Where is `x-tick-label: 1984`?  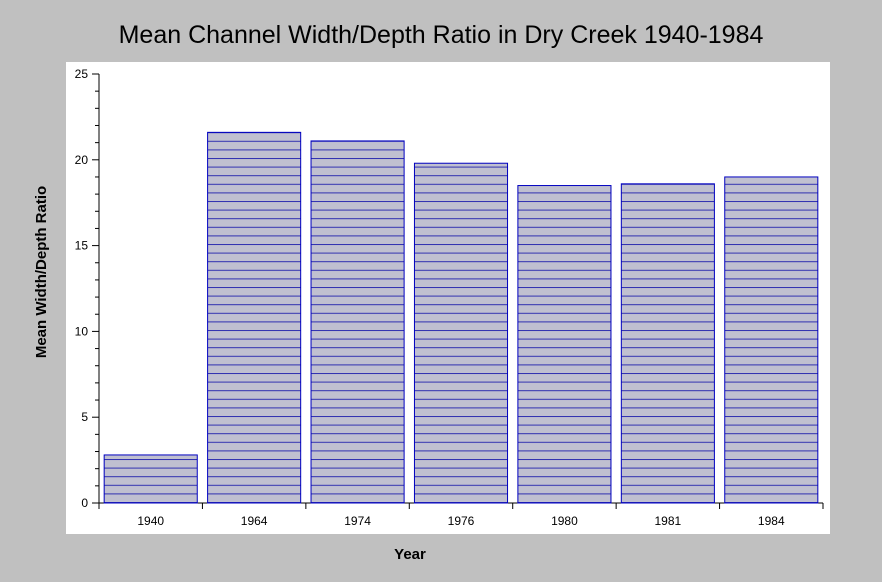 x-tick-label: 1984 is located at coordinates (771, 521).